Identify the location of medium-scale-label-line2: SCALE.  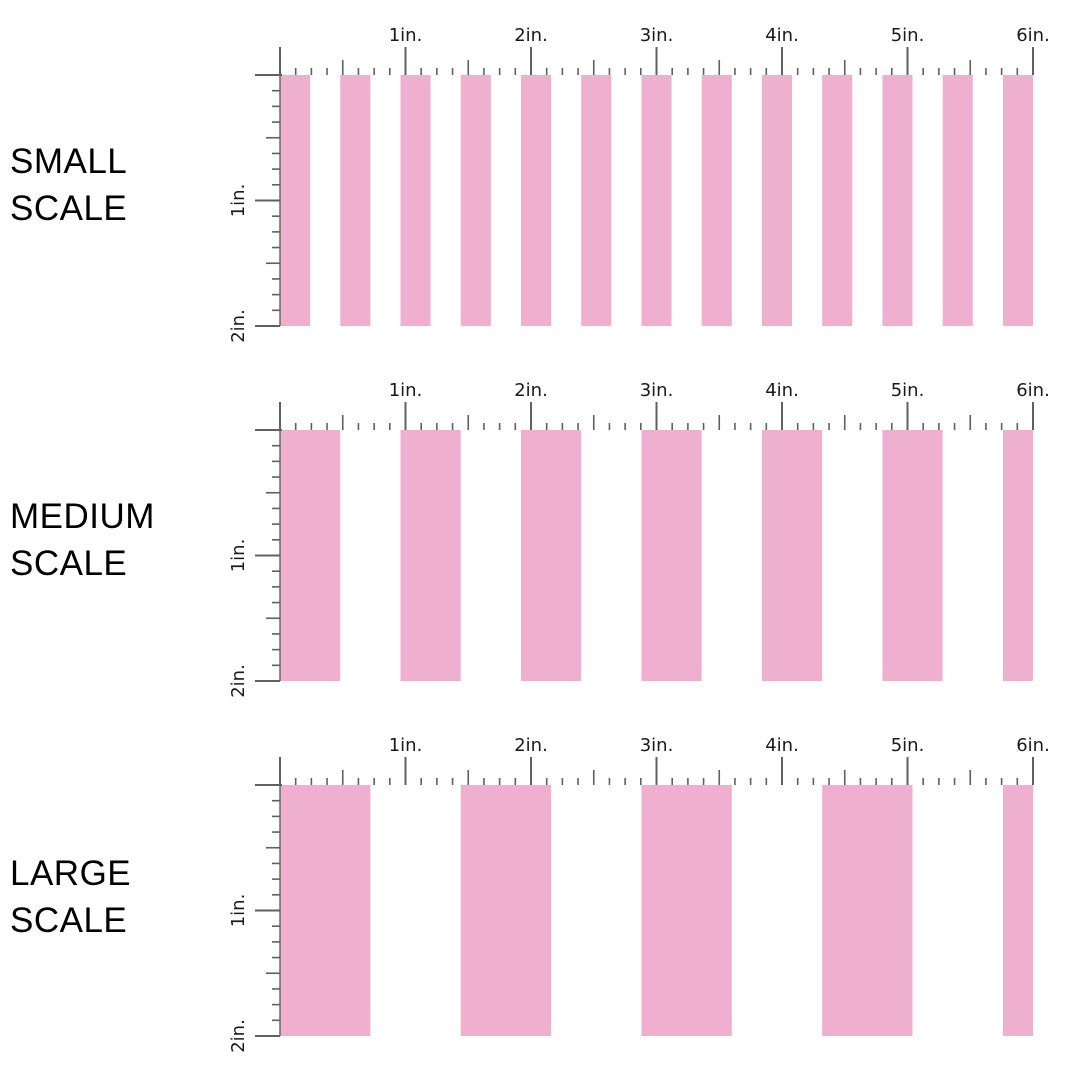
(69, 563).